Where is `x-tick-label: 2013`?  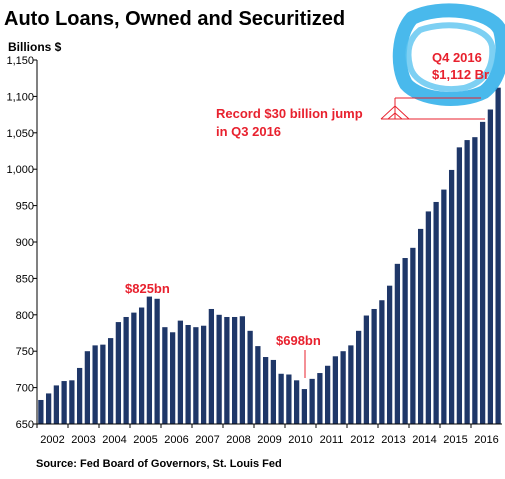 x-tick-label: 2013 is located at coordinates (393, 440).